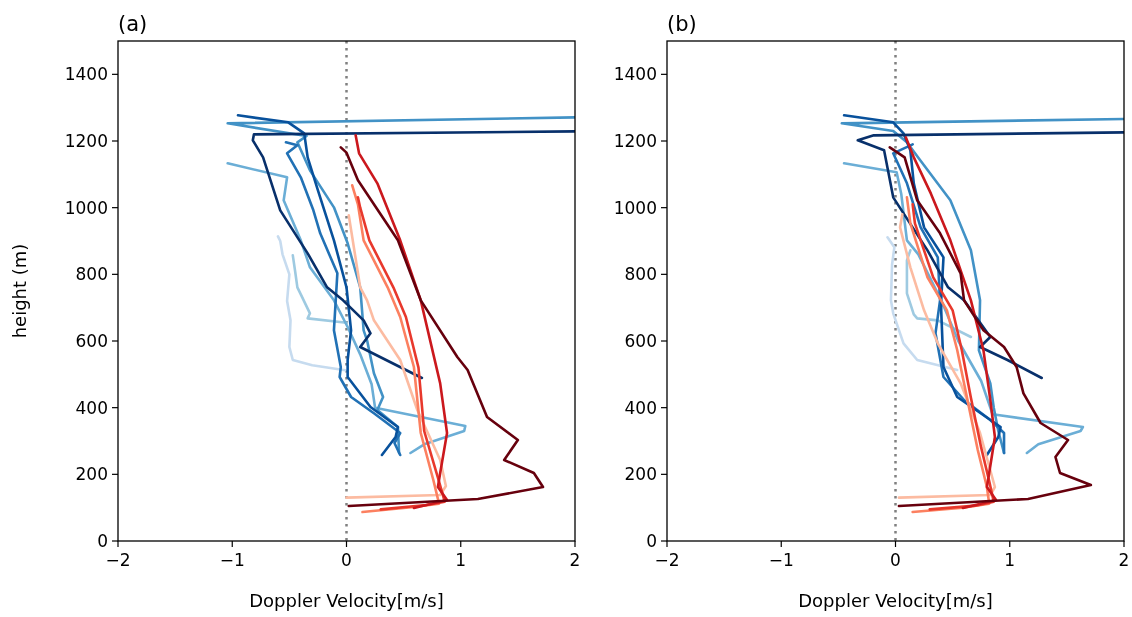  Describe the element at coordinates (19, 291) in the screenshot. I see `y-axis-title: height (m)` at that location.